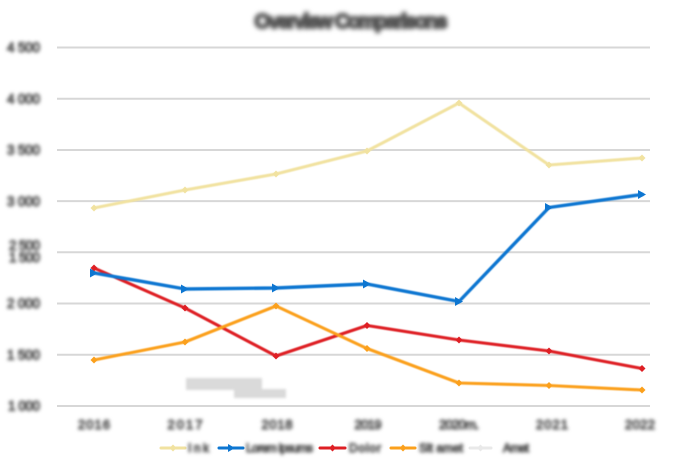 The image size is (700, 472). Describe the element at coordinates (552, 424) in the screenshot. I see `svg-text: 2021` at that location.